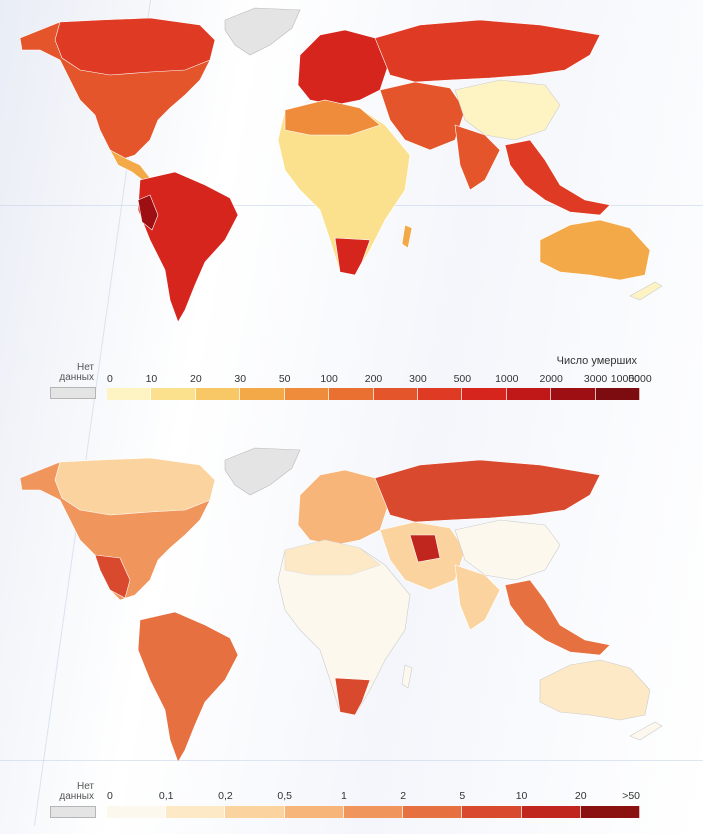 This screenshot has height=834, width=703. What do you see at coordinates (631, 796) in the screenshot?
I see `legend-tick-label: >50` at bounding box center [631, 796].